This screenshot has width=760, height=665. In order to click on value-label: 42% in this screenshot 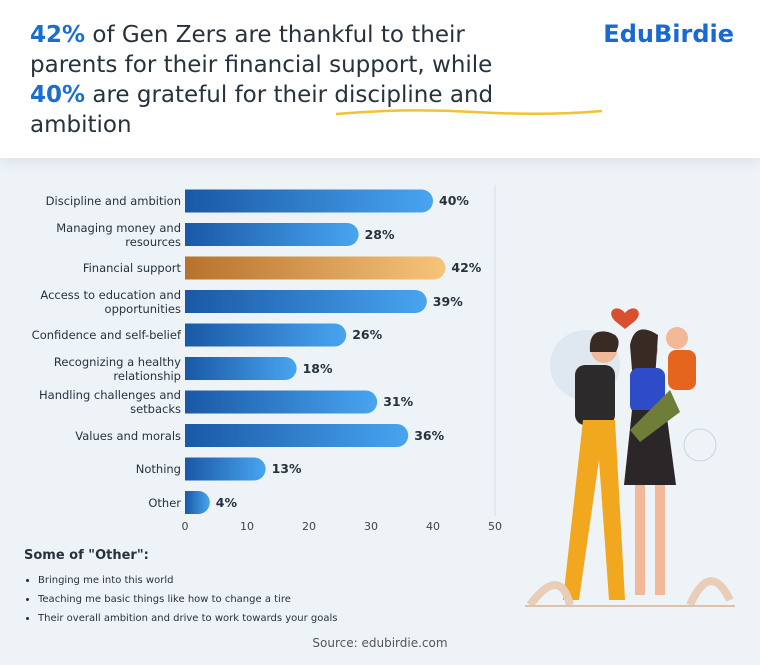, I will do `click(466, 267)`.